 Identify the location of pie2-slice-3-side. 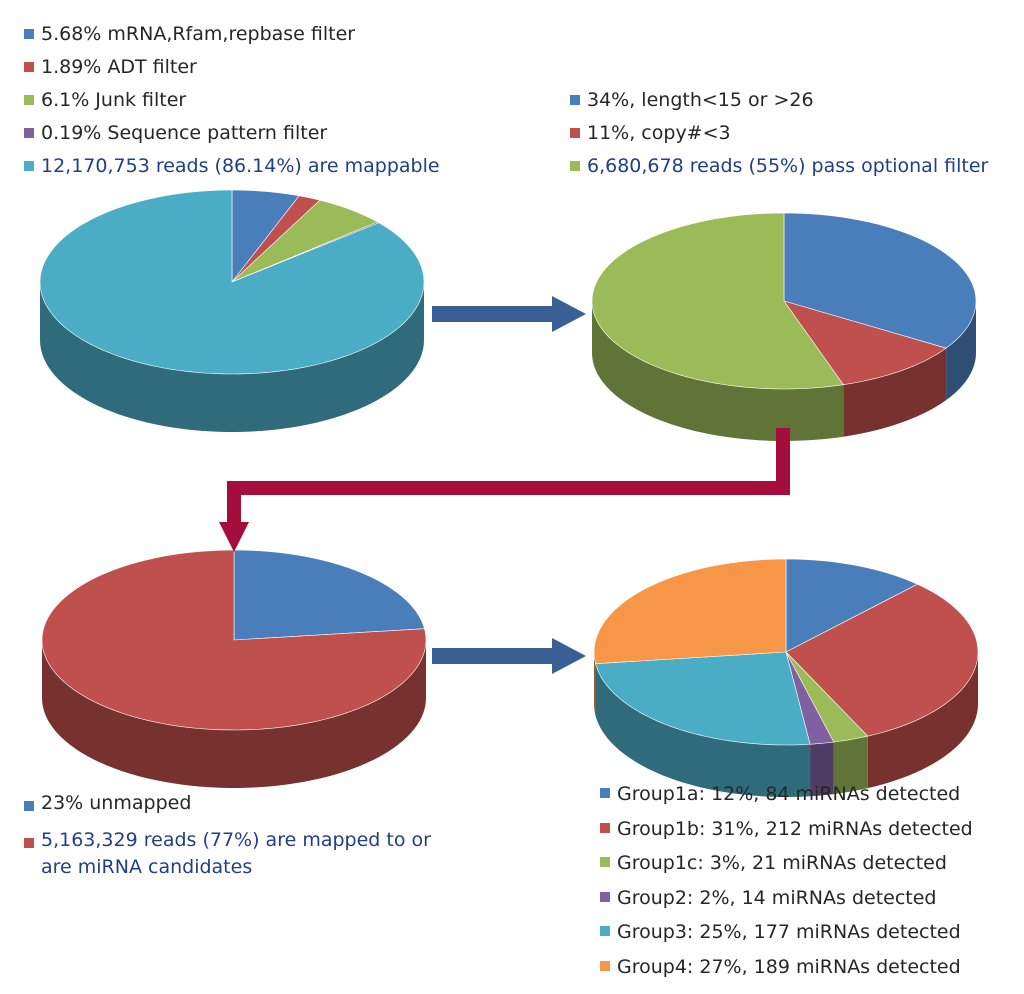
(718, 371).